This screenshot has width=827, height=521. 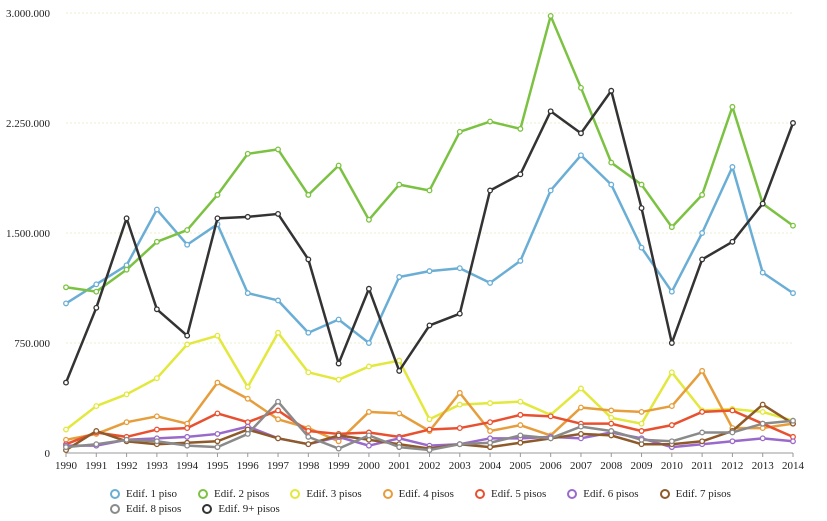 What do you see at coordinates (248, 466) in the screenshot?
I see `x-tick-label: 1996` at bounding box center [248, 466].